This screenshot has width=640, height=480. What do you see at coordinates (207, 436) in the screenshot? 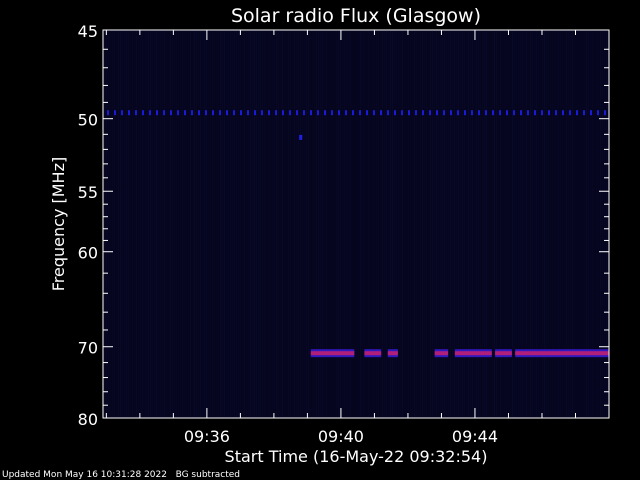
I see `x-tick-label: 09:36` at bounding box center [207, 436].